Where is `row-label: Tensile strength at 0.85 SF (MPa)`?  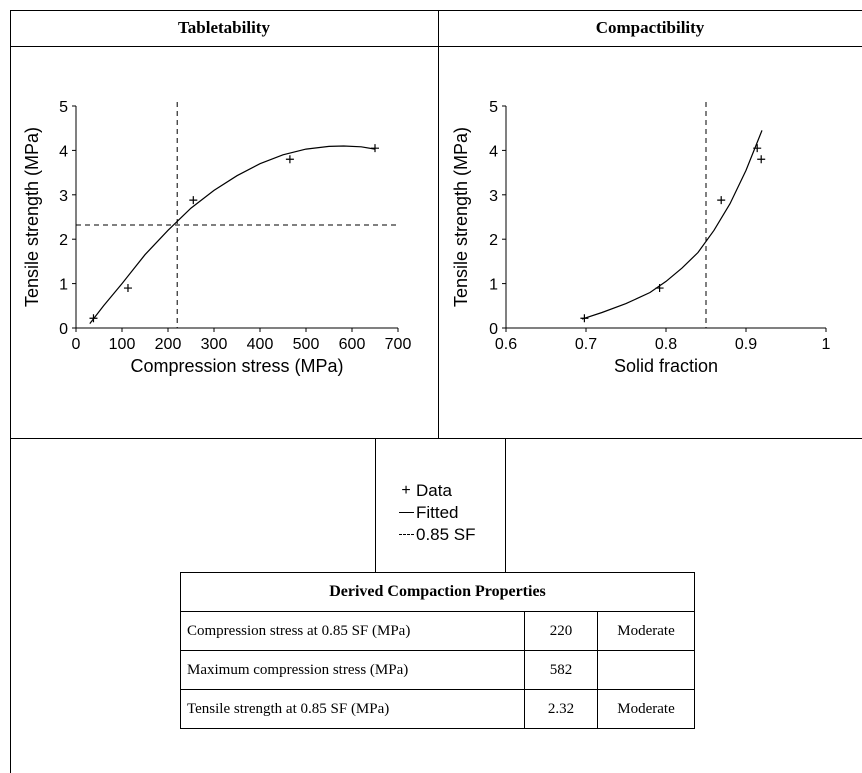 row-label: Tensile strength at 0.85 SF (MPa) is located at coordinates (352, 709).